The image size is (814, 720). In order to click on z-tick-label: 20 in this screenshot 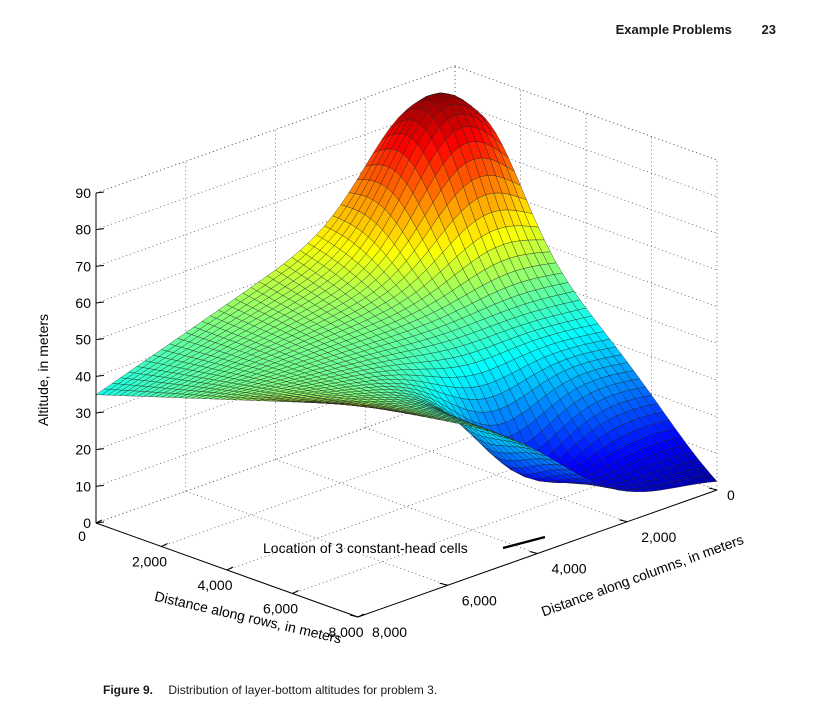, I will do `click(83, 450)`.